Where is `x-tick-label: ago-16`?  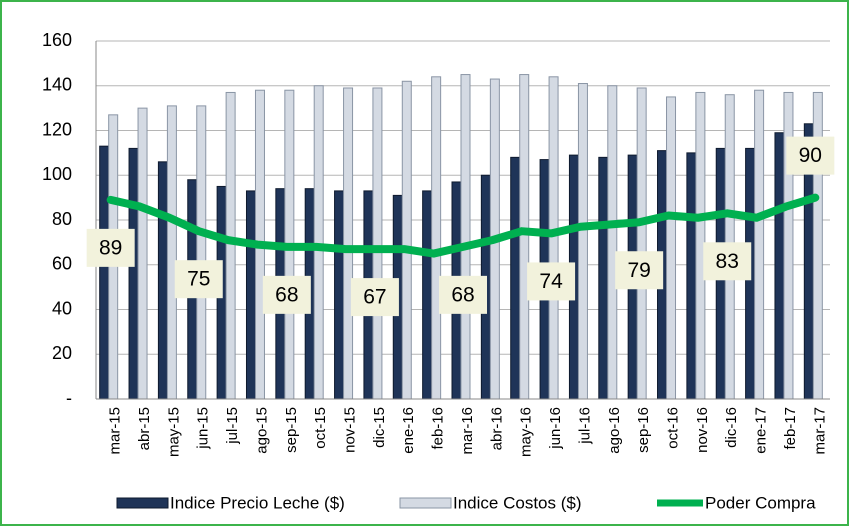 x-tick-label: ago-16 is located at coordinates (614, 430).